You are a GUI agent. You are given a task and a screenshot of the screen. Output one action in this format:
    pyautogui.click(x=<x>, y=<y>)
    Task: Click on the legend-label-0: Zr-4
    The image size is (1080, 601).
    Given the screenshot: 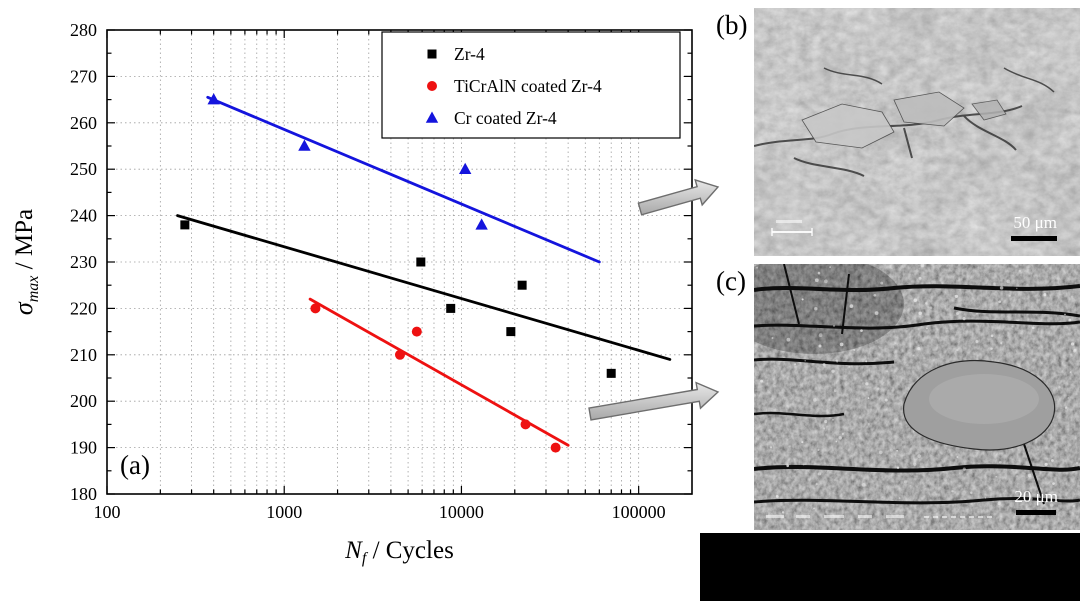 What is the action you would take?
    pyautogui.click(x=469, y=54)
    